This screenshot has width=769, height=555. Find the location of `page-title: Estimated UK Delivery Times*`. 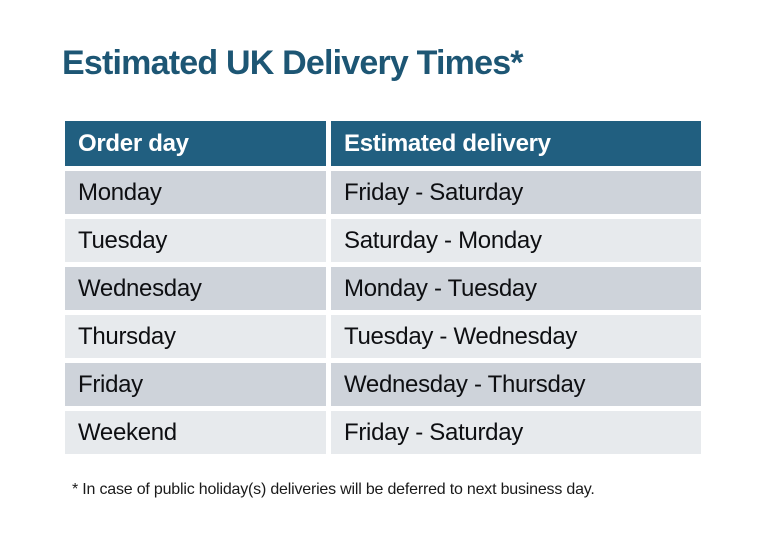

page-title: Estimated UK Delivery Times* is located at coordinates (293, 63).